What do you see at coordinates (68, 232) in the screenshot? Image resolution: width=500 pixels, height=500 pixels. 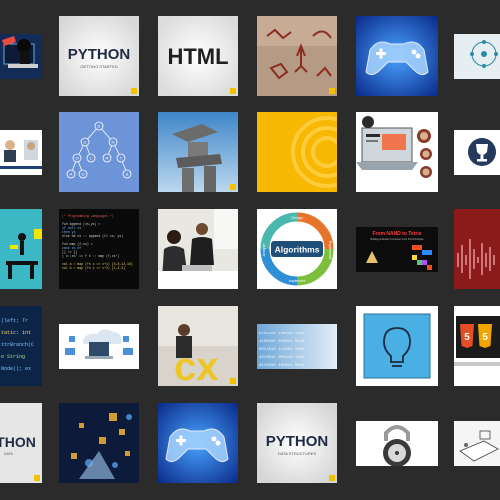 I see `code-line: then ys` at bounding box center [68, 232].